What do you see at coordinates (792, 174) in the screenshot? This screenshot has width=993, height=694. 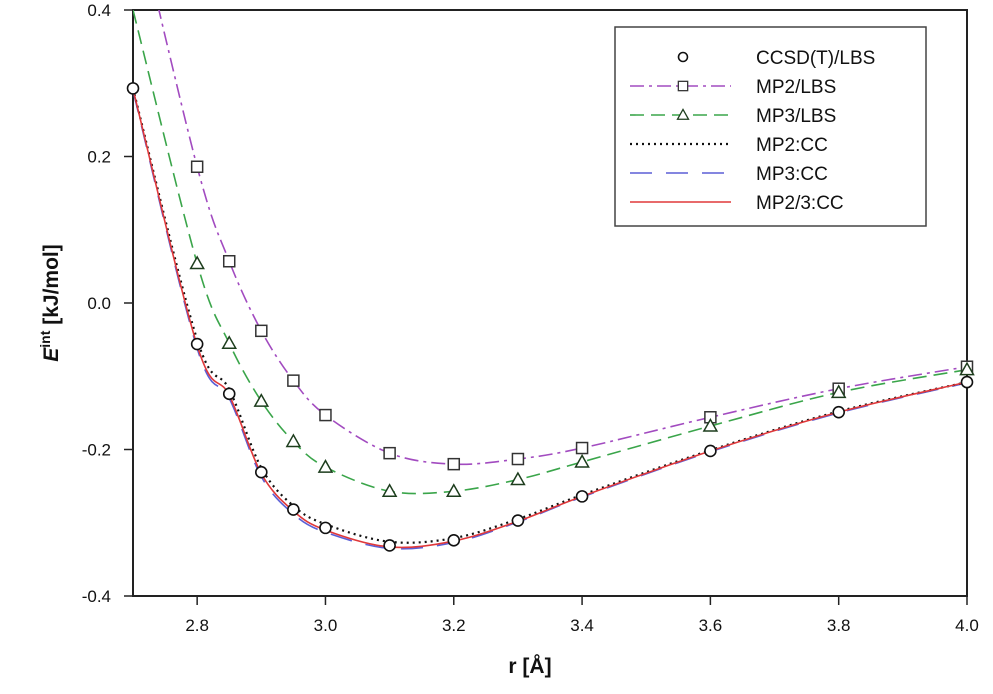 I see `legend-label: MP3:CC` at bounding box center [792, 174].